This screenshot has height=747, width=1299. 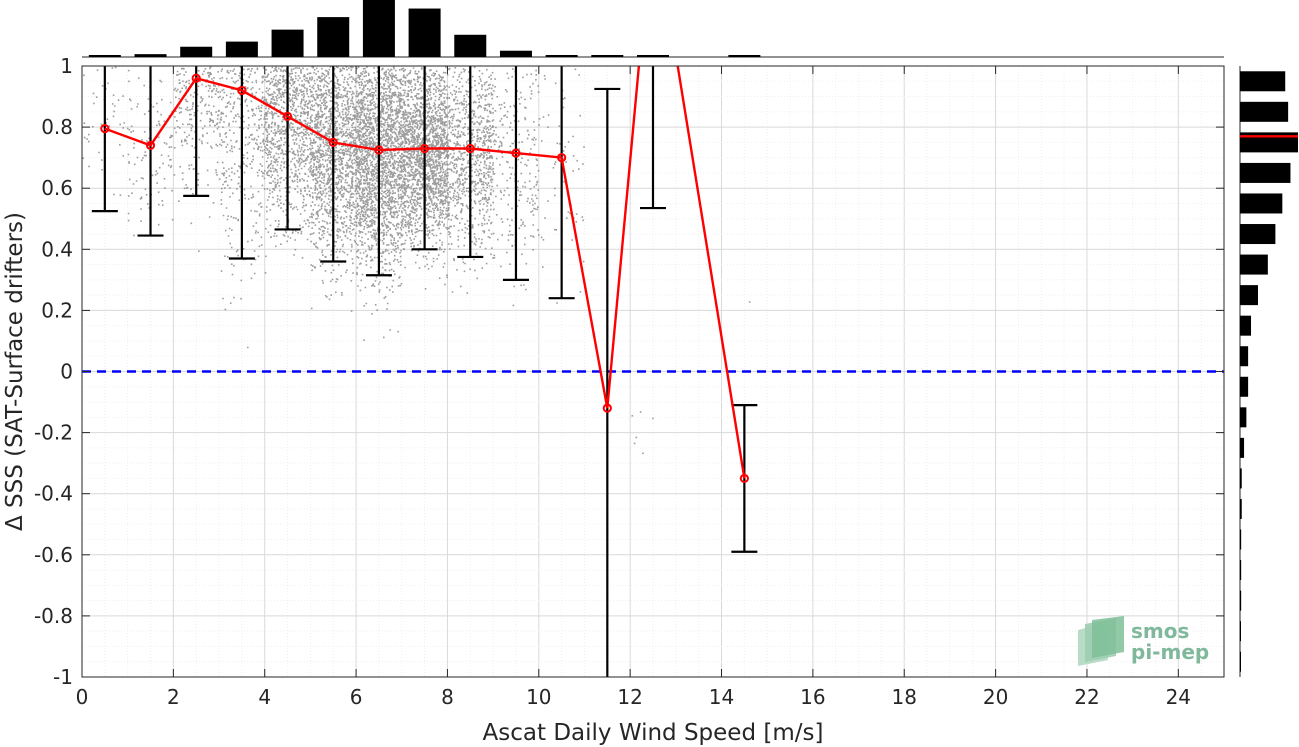 What do you see at coordinates (66, 372) in the screenshot?
I see `y-tick-label: 0` at bounding box center [66, 372].